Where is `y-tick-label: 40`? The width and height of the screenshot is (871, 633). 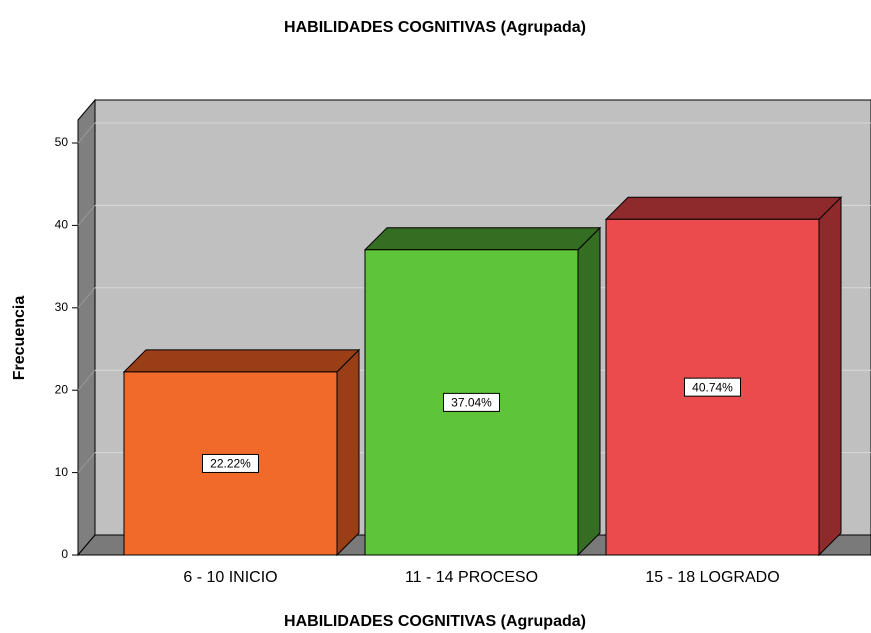 y-tick-label: 40 is located at coordinates (62, 225).